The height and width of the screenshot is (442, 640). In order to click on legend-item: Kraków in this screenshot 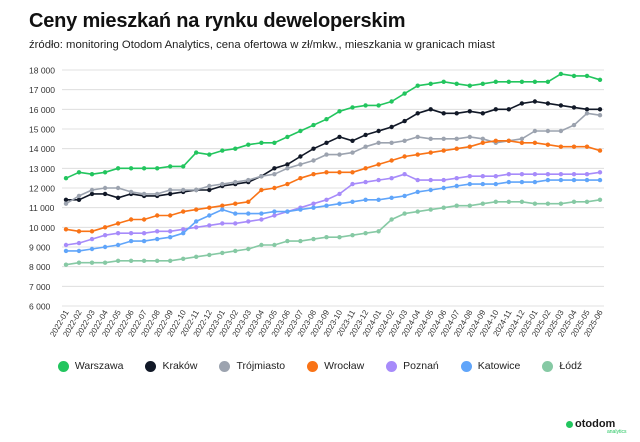, I will do `click(171, 366)`.